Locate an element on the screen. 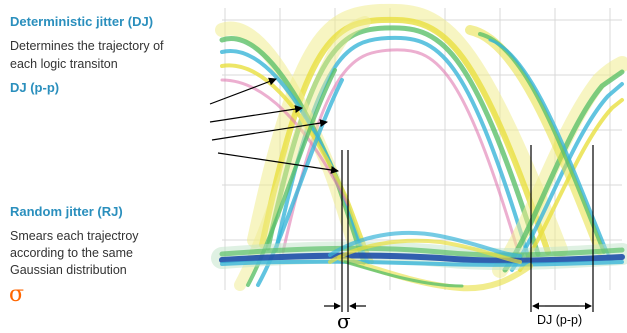 This screenshot has width=627, height=333. annotation-arrows is located at coordinates (274, 125).